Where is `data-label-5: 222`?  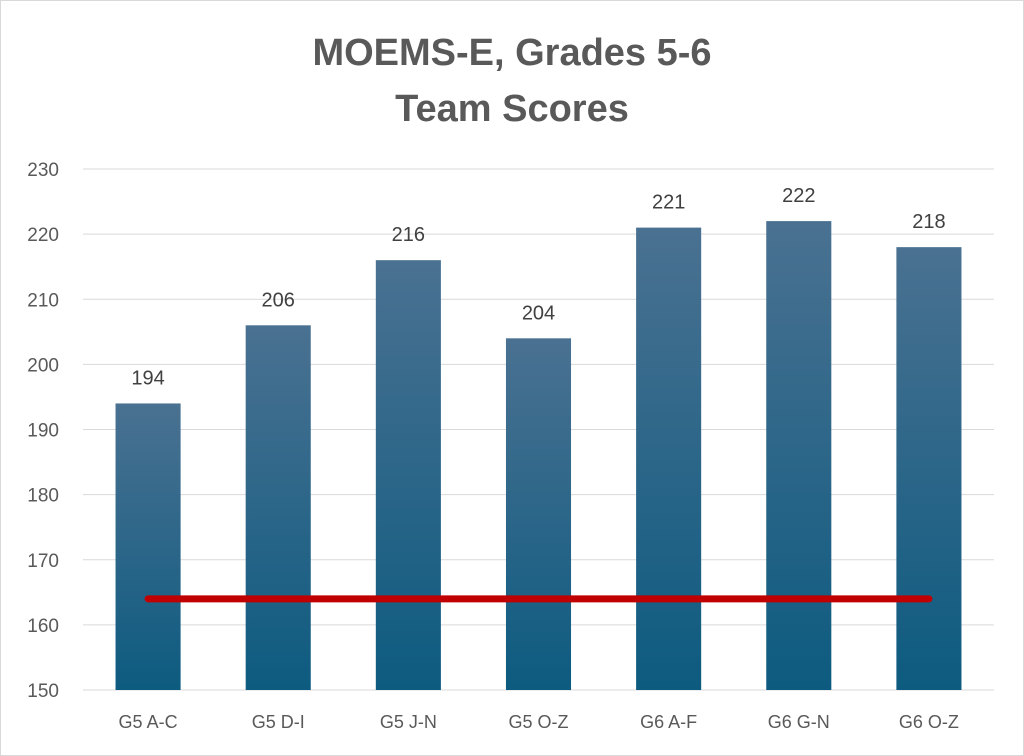 data-label-5: 222 is located at coordinates (798, 196).